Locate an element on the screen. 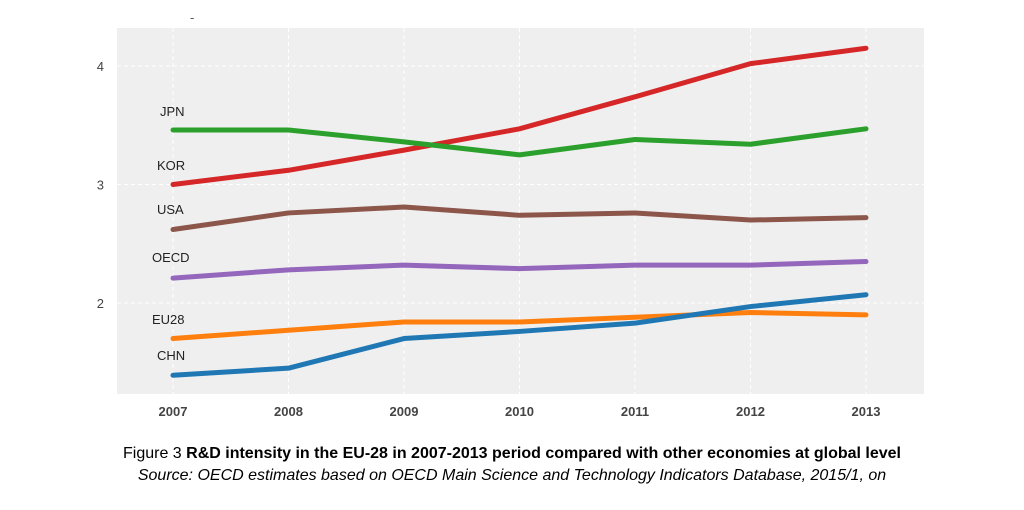  x-tick-label: 2007 is located at coordinates (173, 411).